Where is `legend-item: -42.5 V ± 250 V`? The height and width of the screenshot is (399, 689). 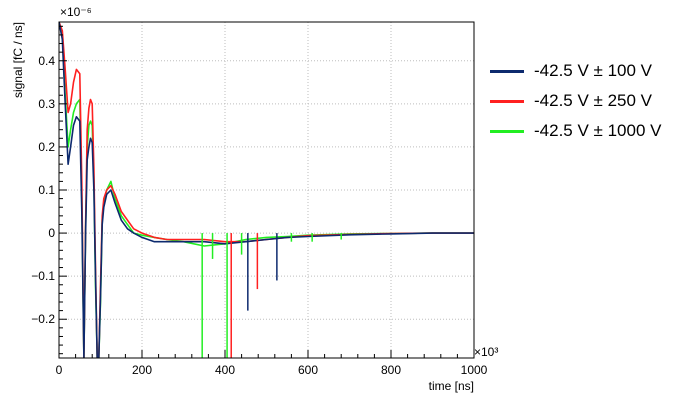
legend-item: -42.5 V ± 250 V is located at coordinates (587, 101).